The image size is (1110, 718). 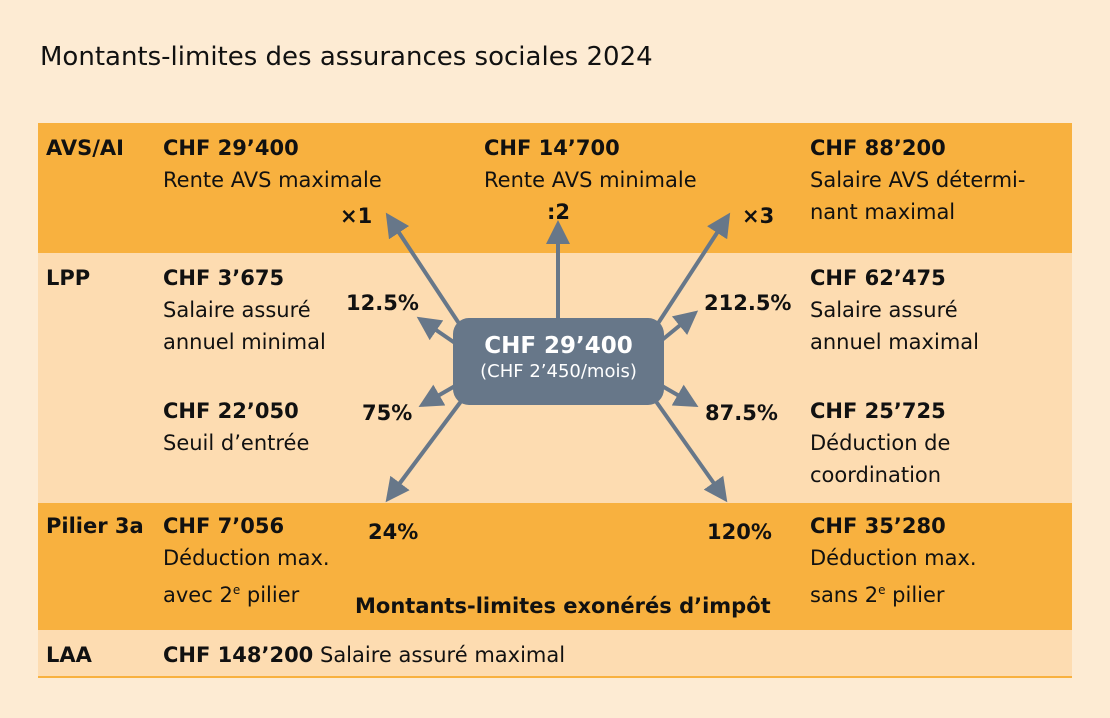 What do you see at coordinates (272, 164) in the screenshot?
I see `avs-max-rente: CHF 29’400 Rente AVS maximale` at bounding box center [272, 164].